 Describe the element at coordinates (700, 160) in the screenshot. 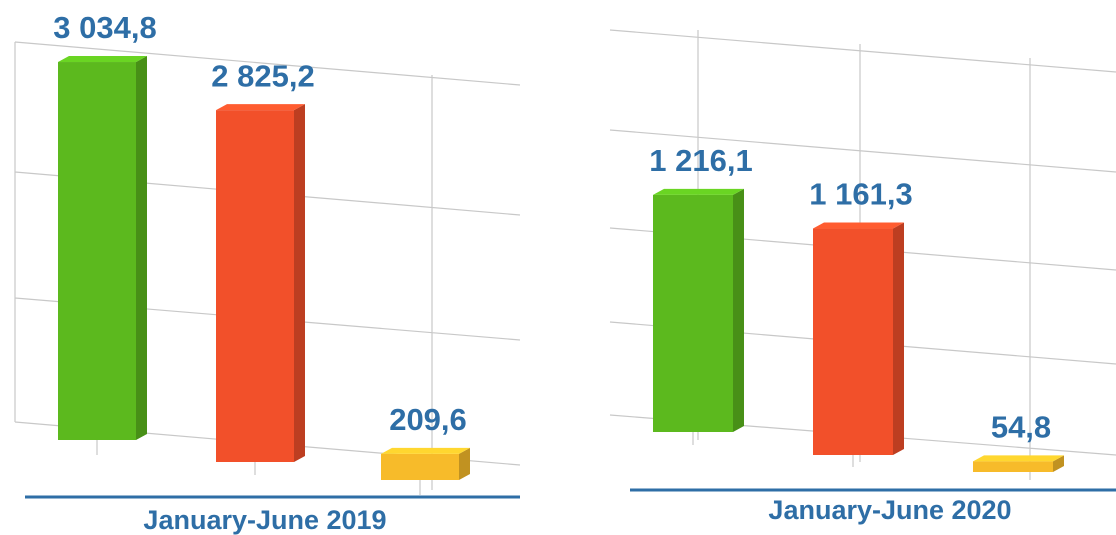

I see `value-label: 1 216,1` at that location.